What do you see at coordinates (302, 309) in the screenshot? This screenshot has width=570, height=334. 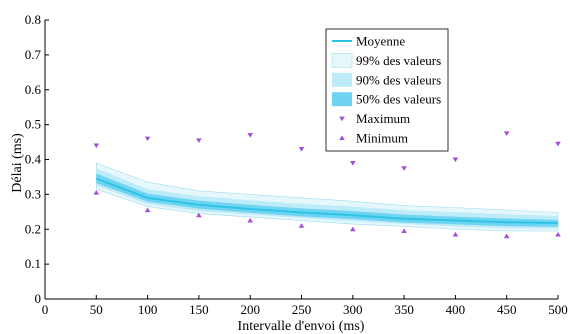 I see `x-tick-label: 250` at bounding box center [302, 309].